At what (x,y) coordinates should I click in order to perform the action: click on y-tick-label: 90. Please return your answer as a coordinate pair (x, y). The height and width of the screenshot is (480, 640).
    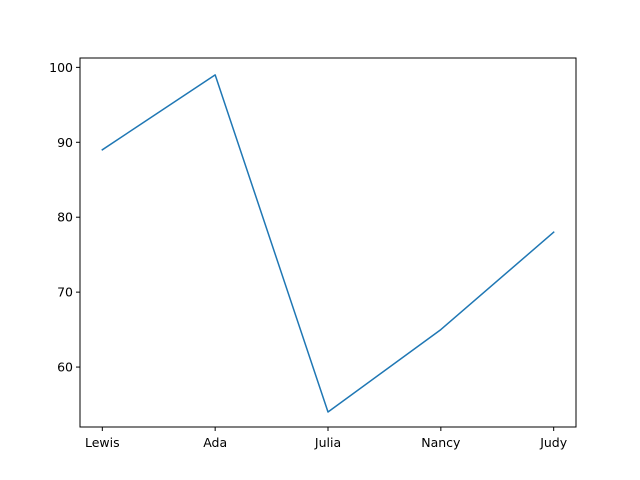
    Looking at the image, I should click on (65, 142).